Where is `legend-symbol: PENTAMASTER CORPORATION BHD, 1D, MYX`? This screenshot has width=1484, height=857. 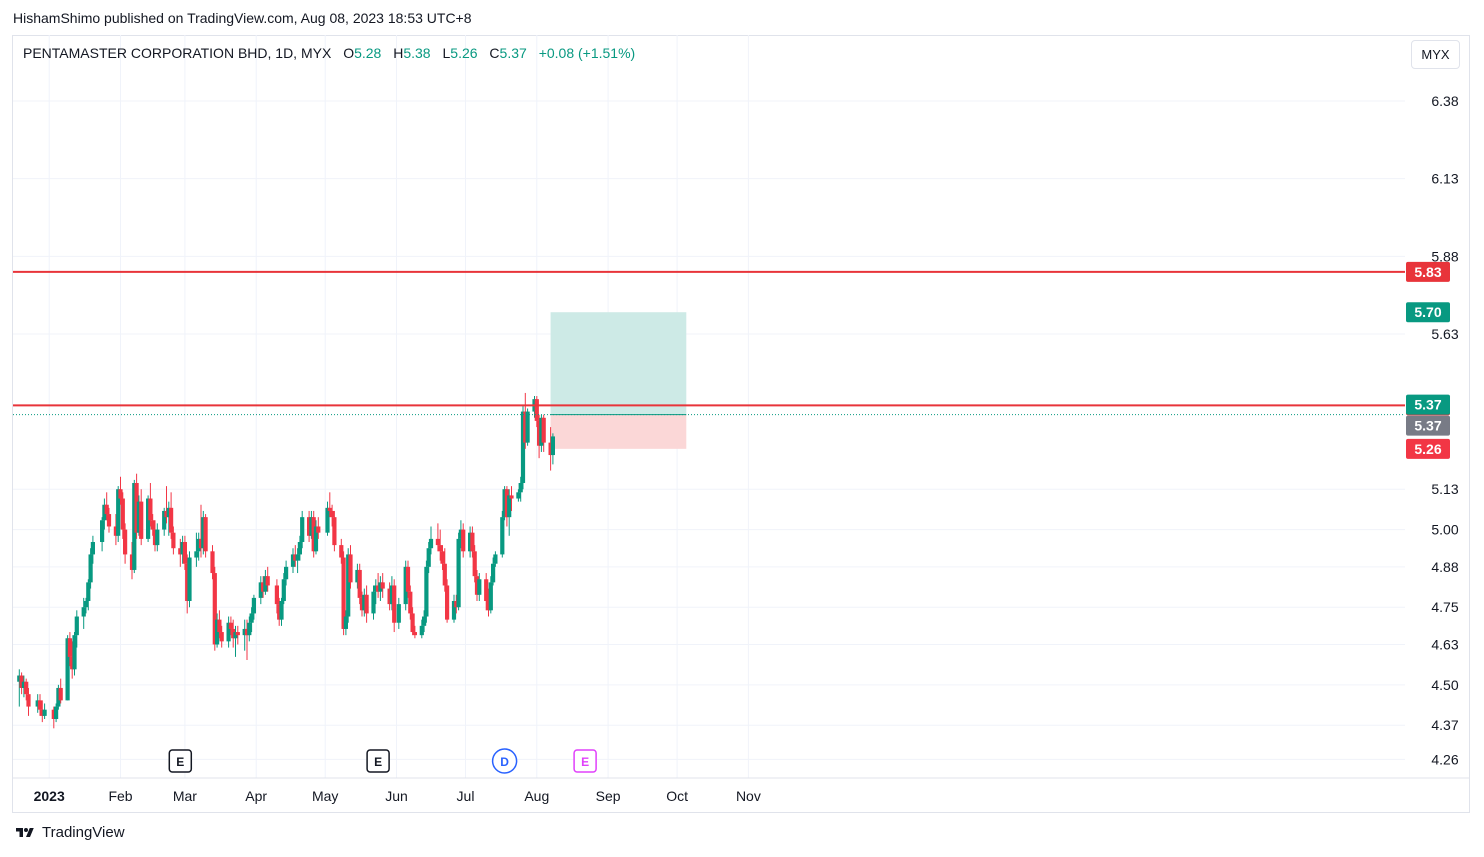
legend-symbol: PENTAMASTER CORPORATION BHD, 1D, MYX is located at coordinates (177, 53).